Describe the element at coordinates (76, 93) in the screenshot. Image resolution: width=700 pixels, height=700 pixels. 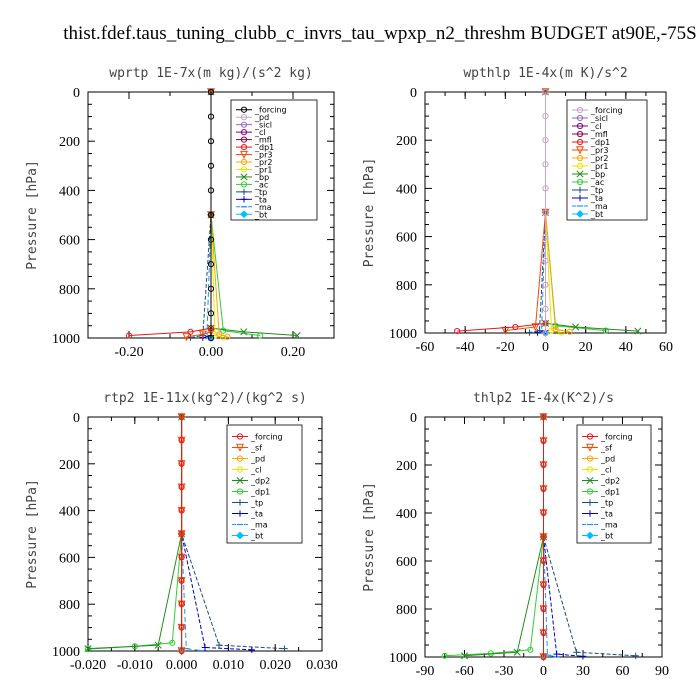
I see `y-tick-label: 0` at that location.